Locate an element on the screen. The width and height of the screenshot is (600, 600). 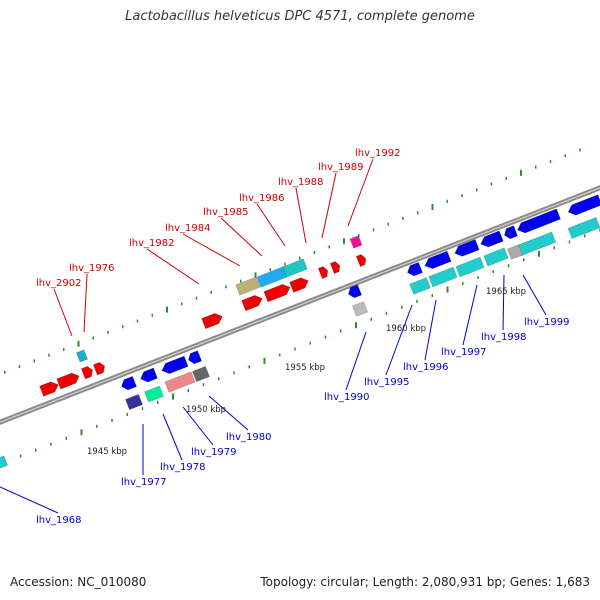
gene-label: lhv_1982 is located at coordinates (151, 243).